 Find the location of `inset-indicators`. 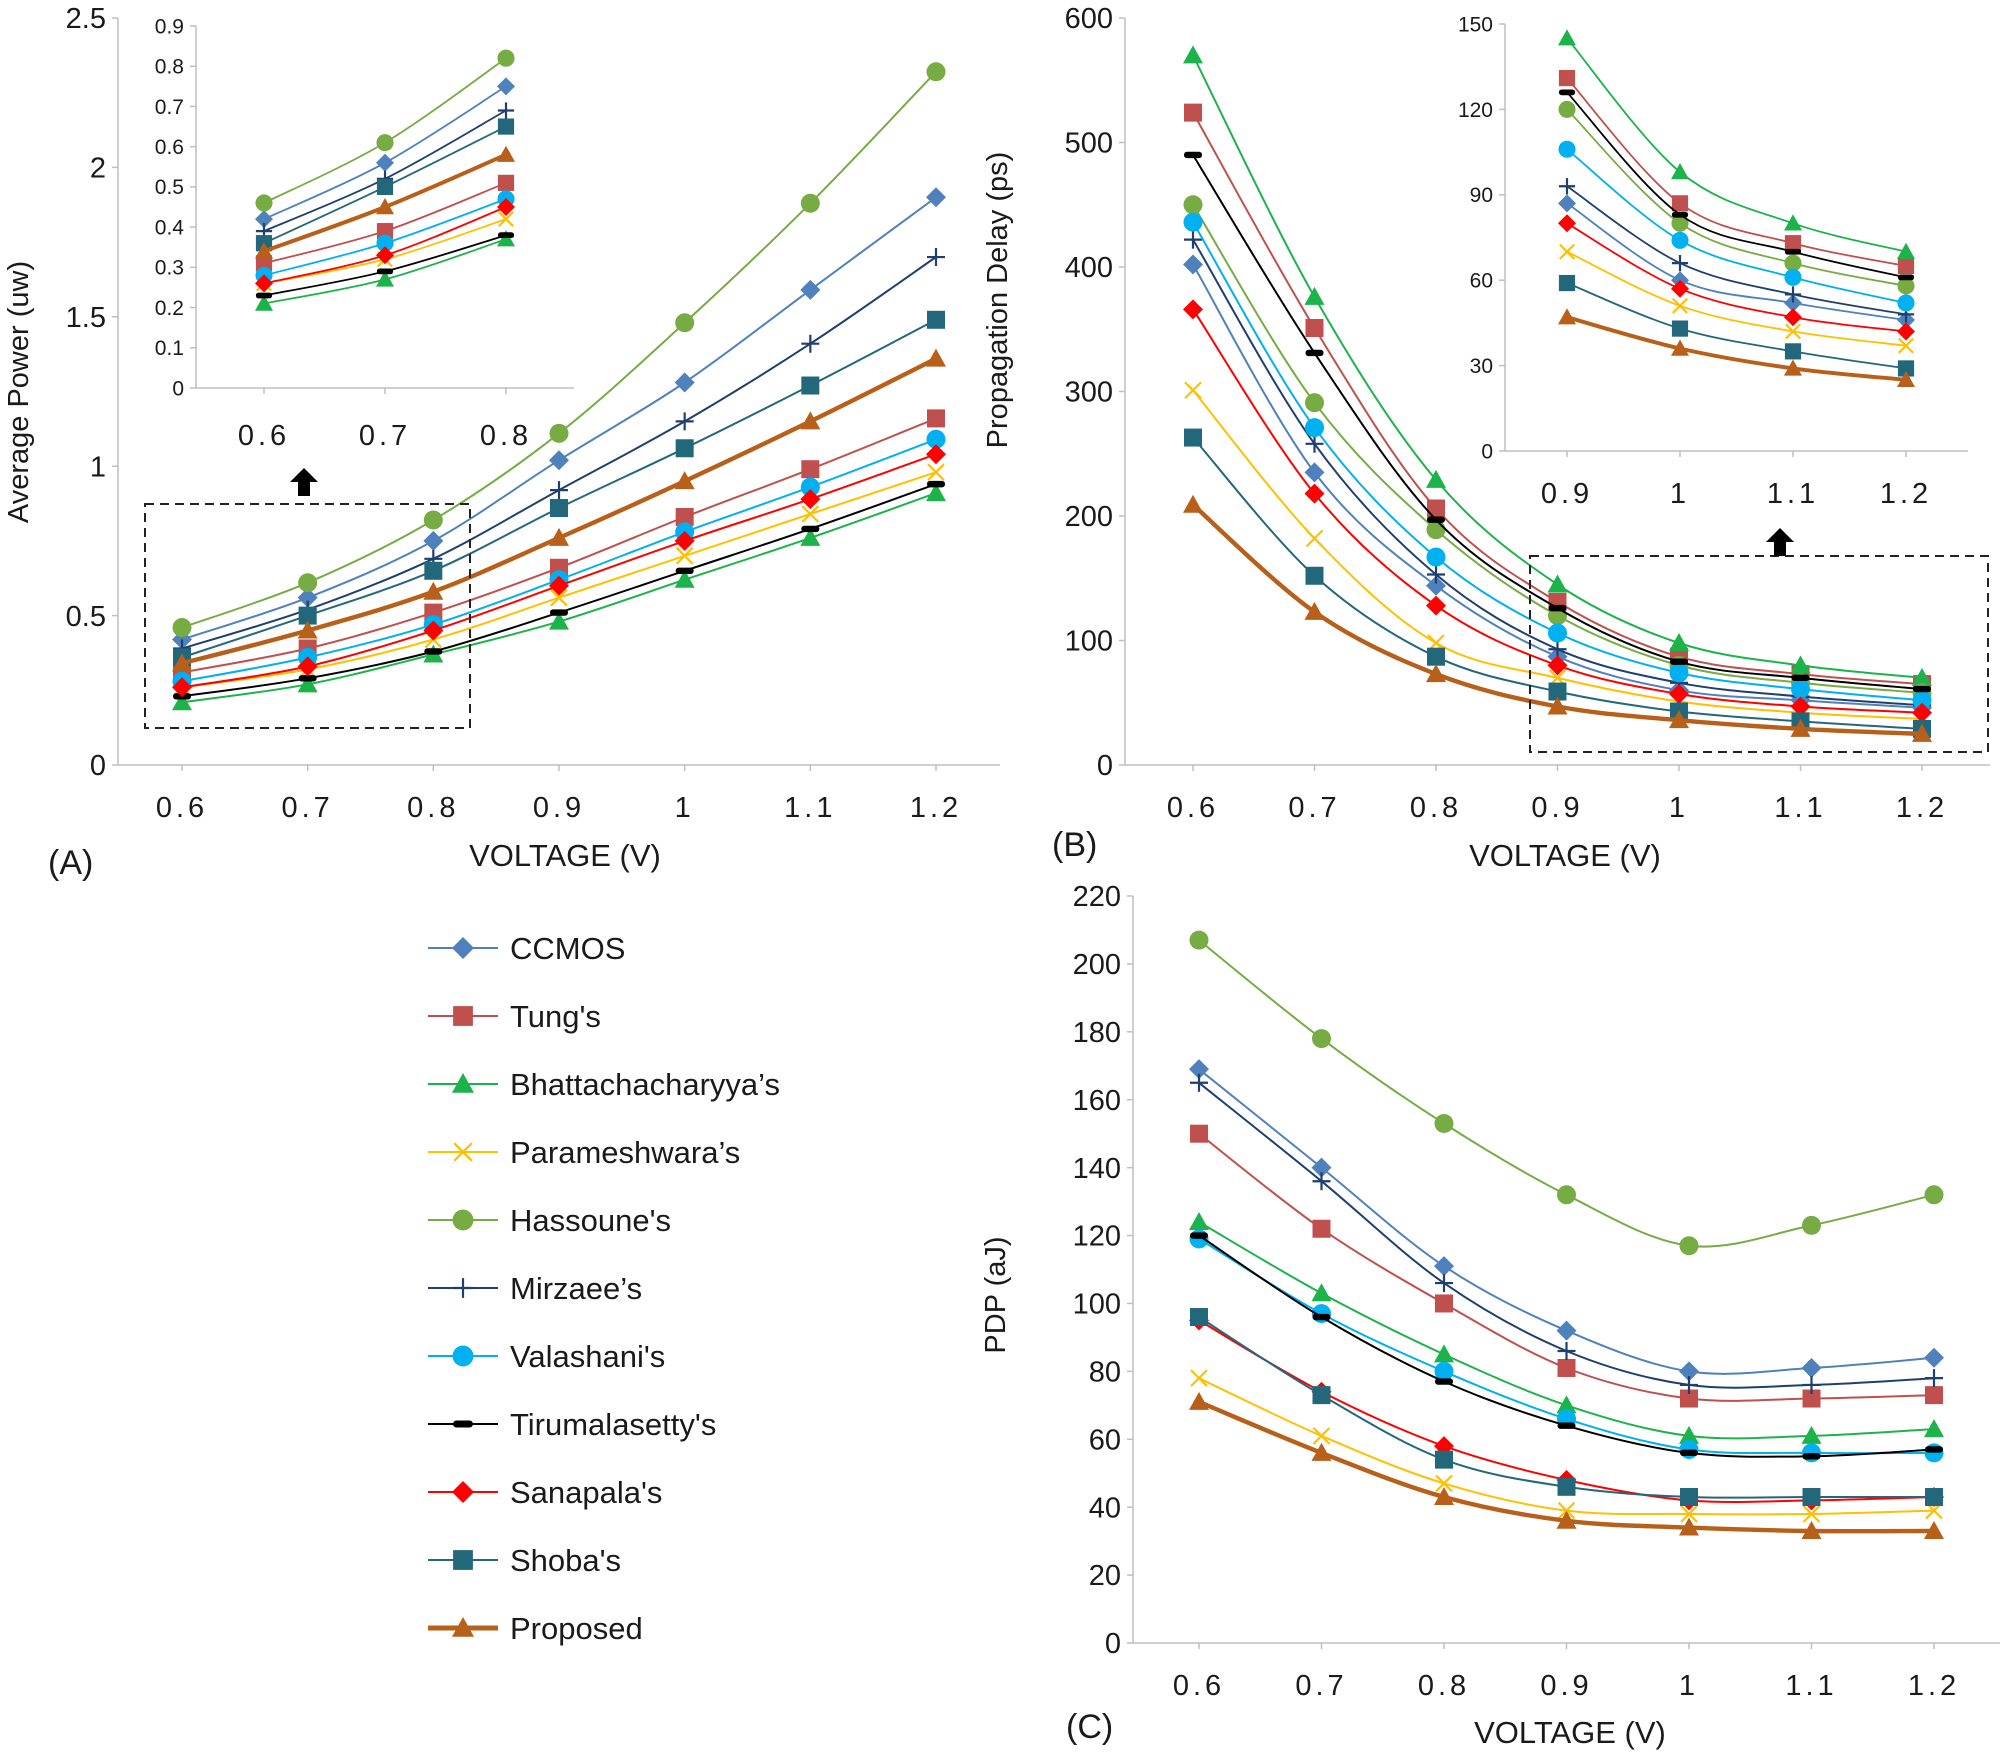

inset-indicators is located at coordinates (1066, 610).